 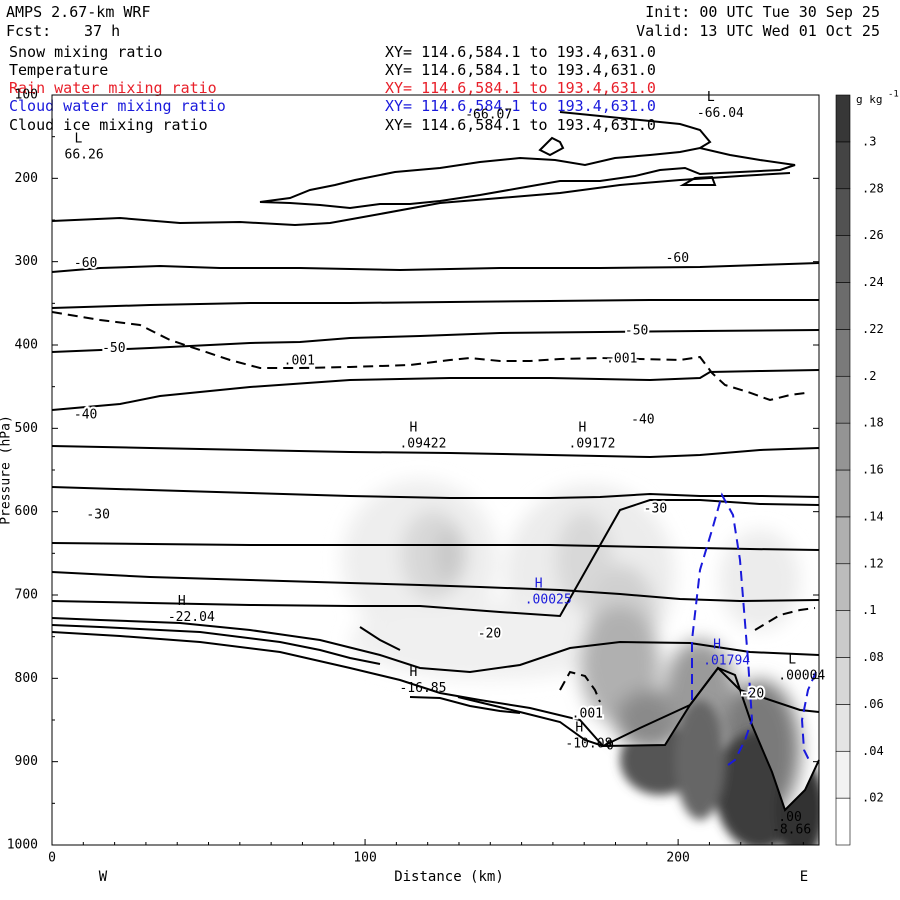 I want to click on colorbar-tick-label: .22, so click(x=873, y=329).